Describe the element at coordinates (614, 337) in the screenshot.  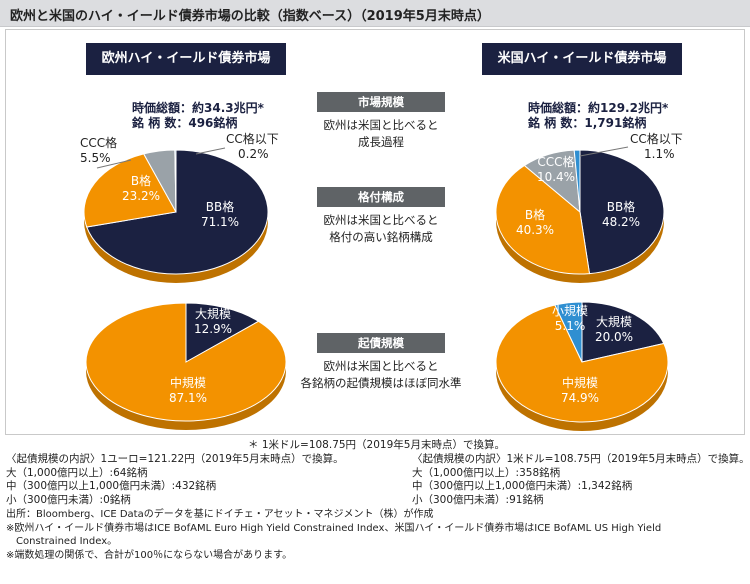
I see `us-large-value: 20.0%` at that location.